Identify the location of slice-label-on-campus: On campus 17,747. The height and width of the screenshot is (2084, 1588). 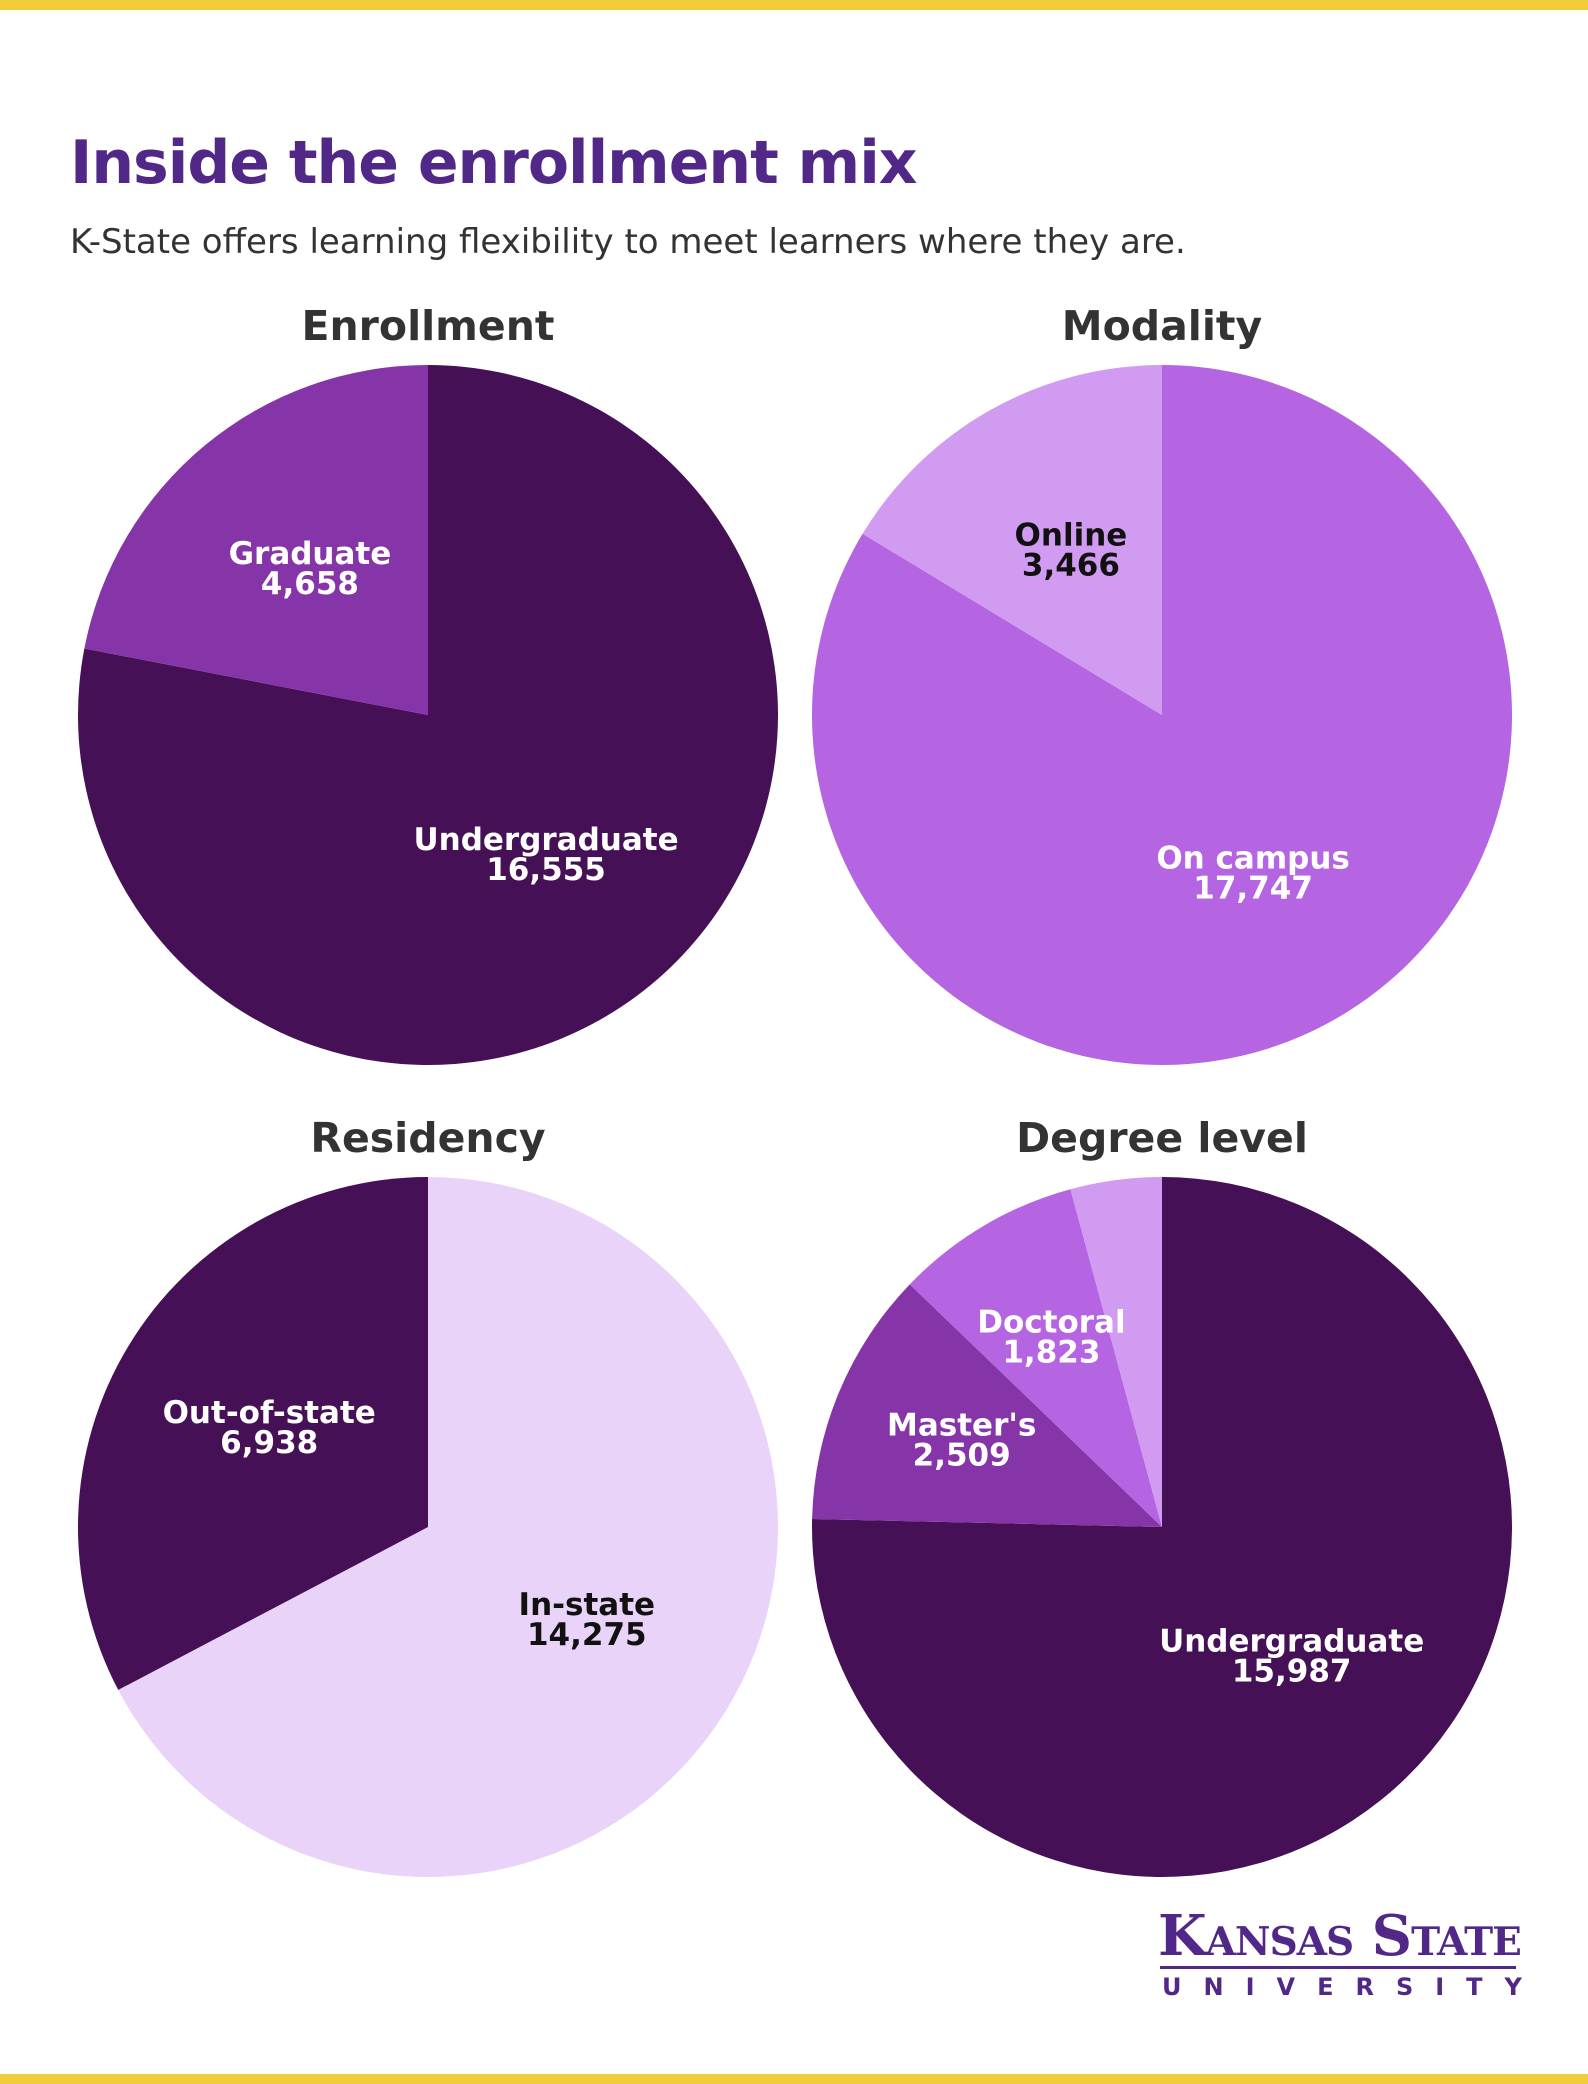
(1253, 874).